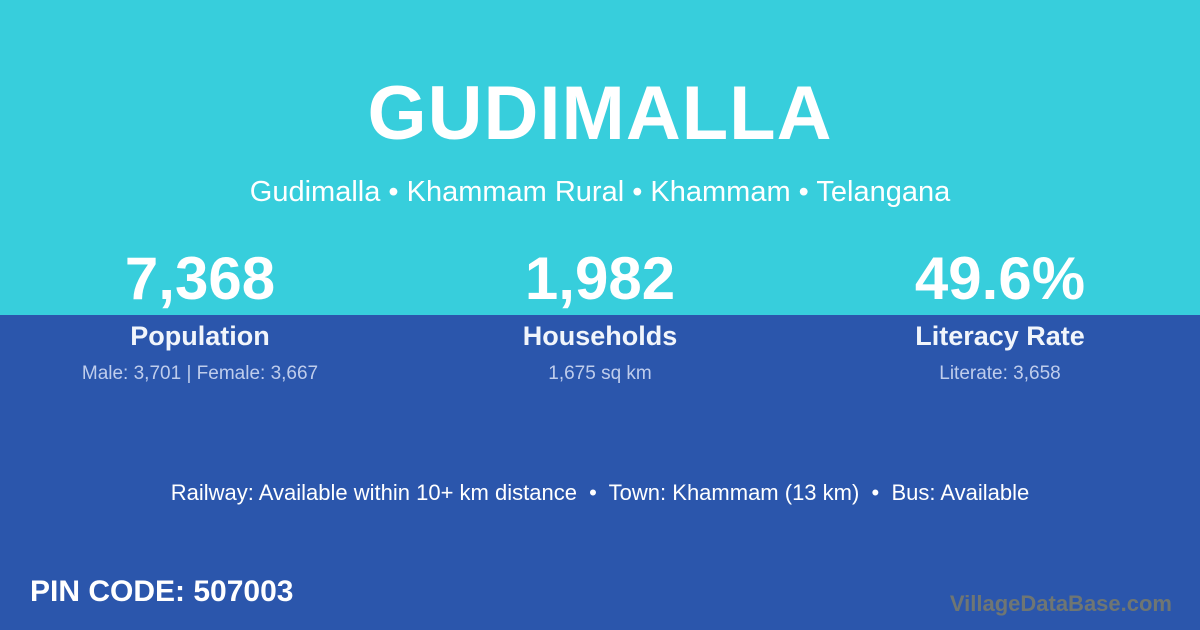 This screenshot has width=1200, height=630. What do you see at coordinates (1000, 354) in the screenshot?
I see `literacy-stat: Literacy Rate Literate: 3,658` at bounding box center [1000, 354].